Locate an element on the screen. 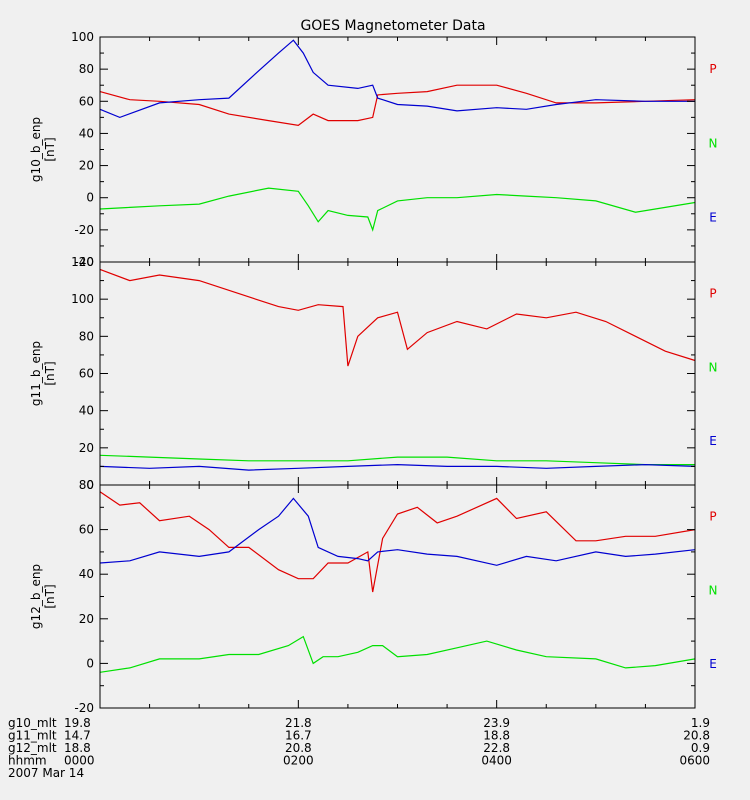 This screenshot has width=750, height=800. y-axis-label: g10_b_enp is located at coordinates (36, 149).